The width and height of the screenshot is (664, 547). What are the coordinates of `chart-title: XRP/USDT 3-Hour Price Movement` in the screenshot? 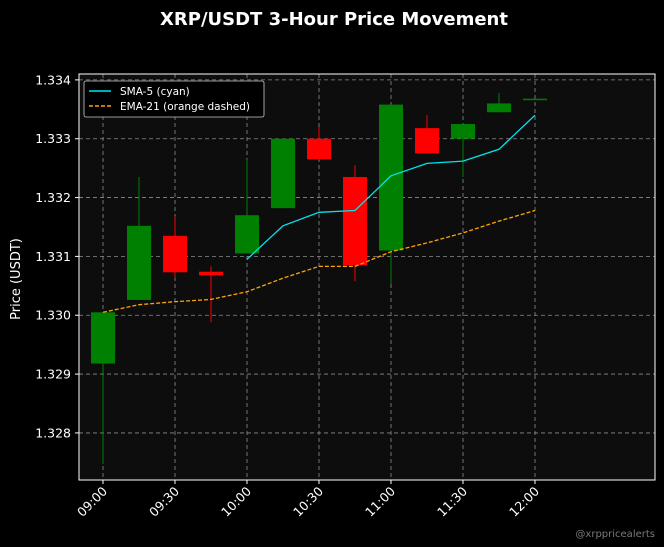 It's located at (334, 19).